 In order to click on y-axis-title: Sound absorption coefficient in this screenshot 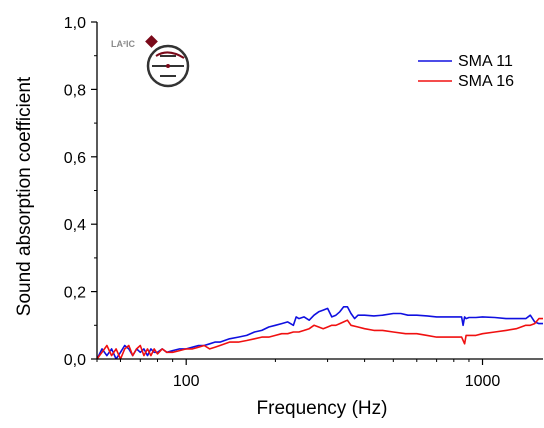, I will do `click(24, 196)`.